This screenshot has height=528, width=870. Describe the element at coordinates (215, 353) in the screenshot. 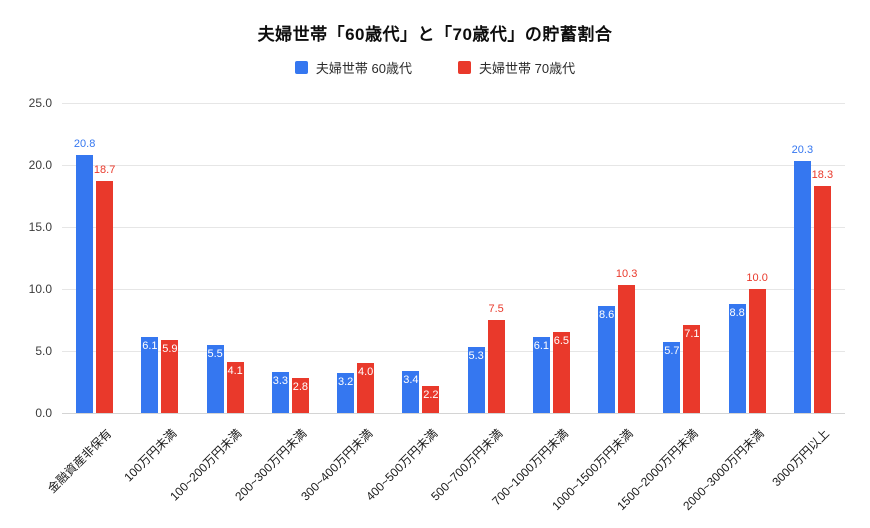

I see `bar-value-label: 5.5` at that location.